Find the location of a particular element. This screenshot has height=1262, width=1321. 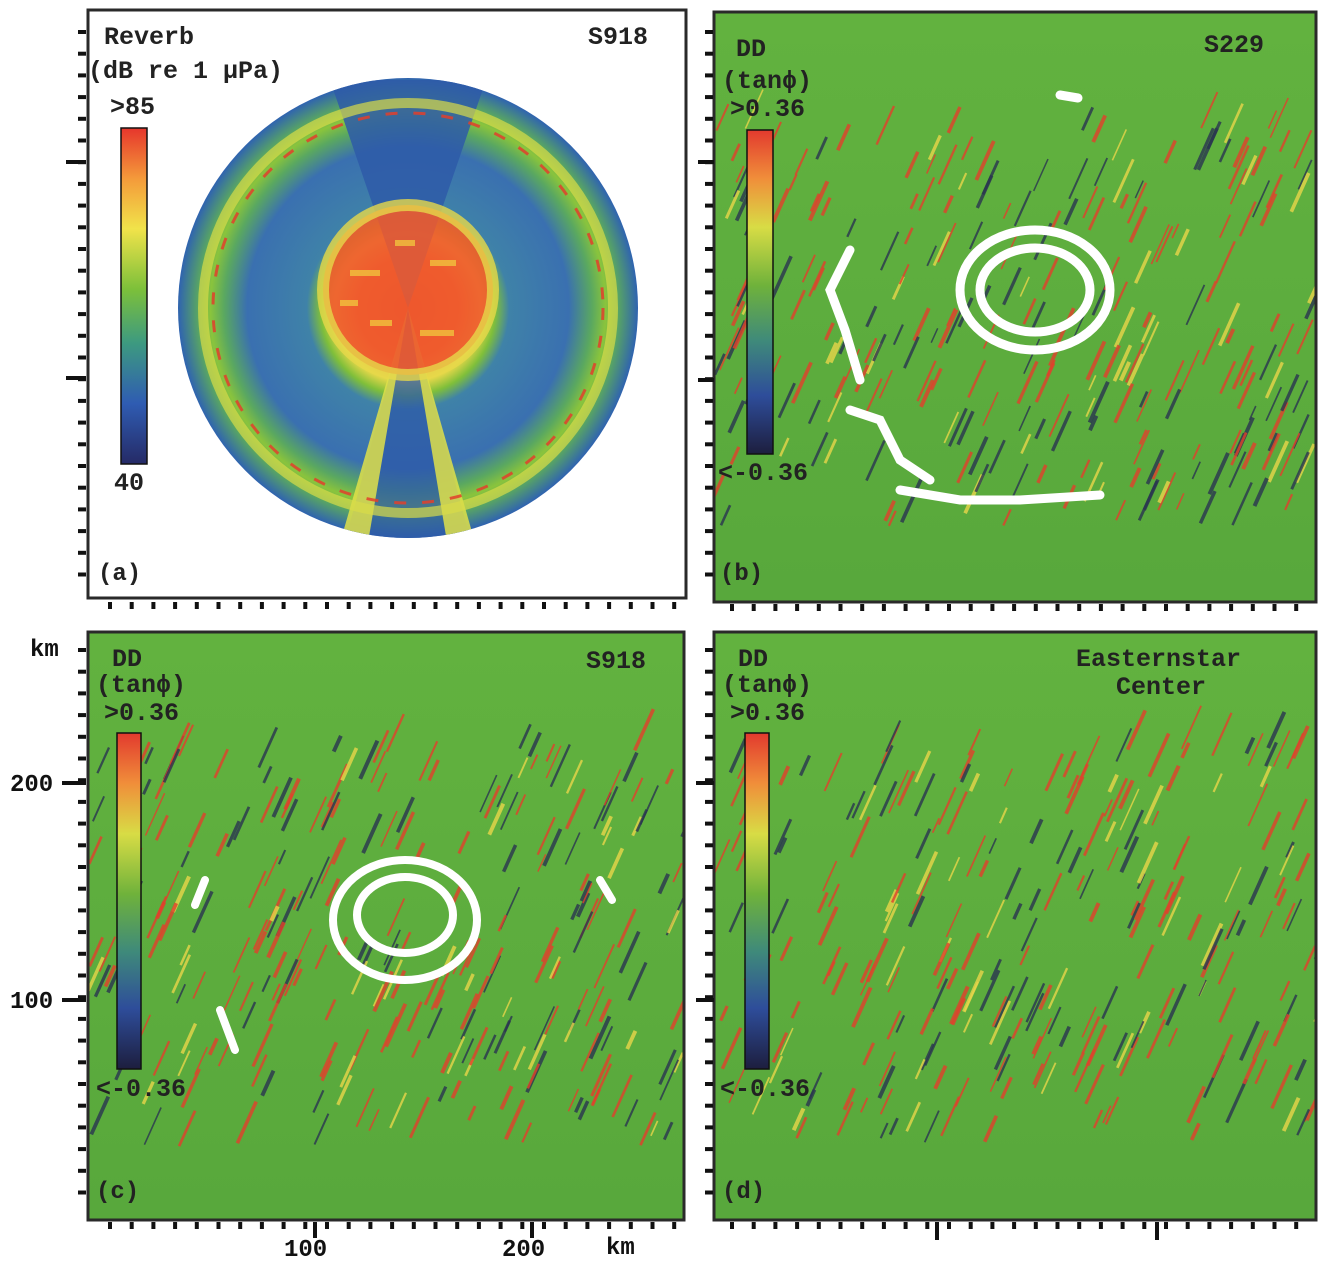

colorbar-b-min-label: <-0.36 is located at coordinates (763, 473).